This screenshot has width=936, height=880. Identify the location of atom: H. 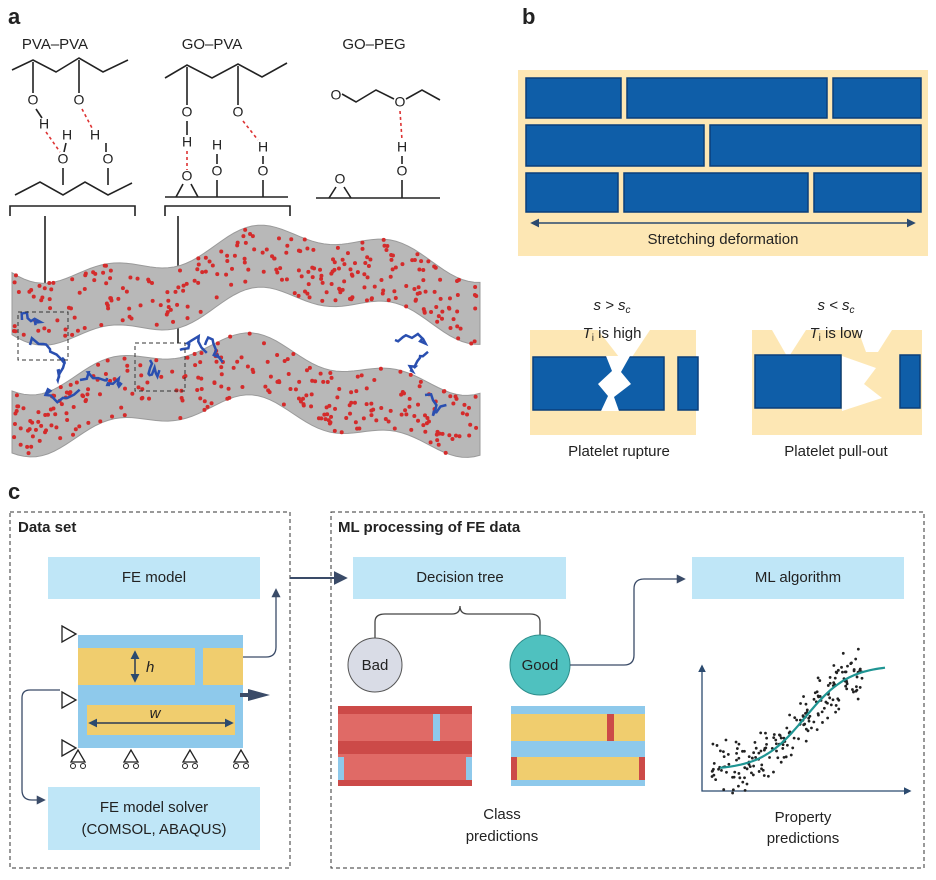
(95, 135).